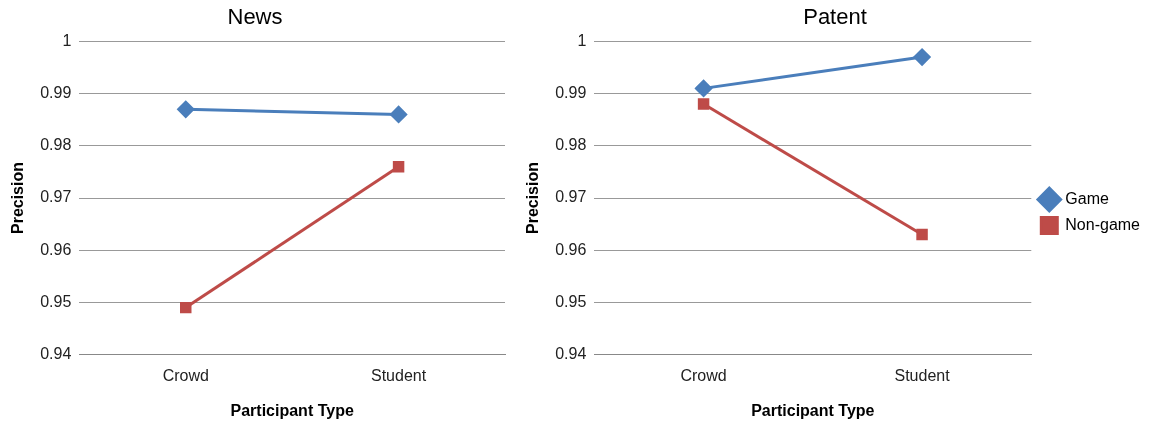  I want to click on legend-label: Non-game, so click(1103, 224).